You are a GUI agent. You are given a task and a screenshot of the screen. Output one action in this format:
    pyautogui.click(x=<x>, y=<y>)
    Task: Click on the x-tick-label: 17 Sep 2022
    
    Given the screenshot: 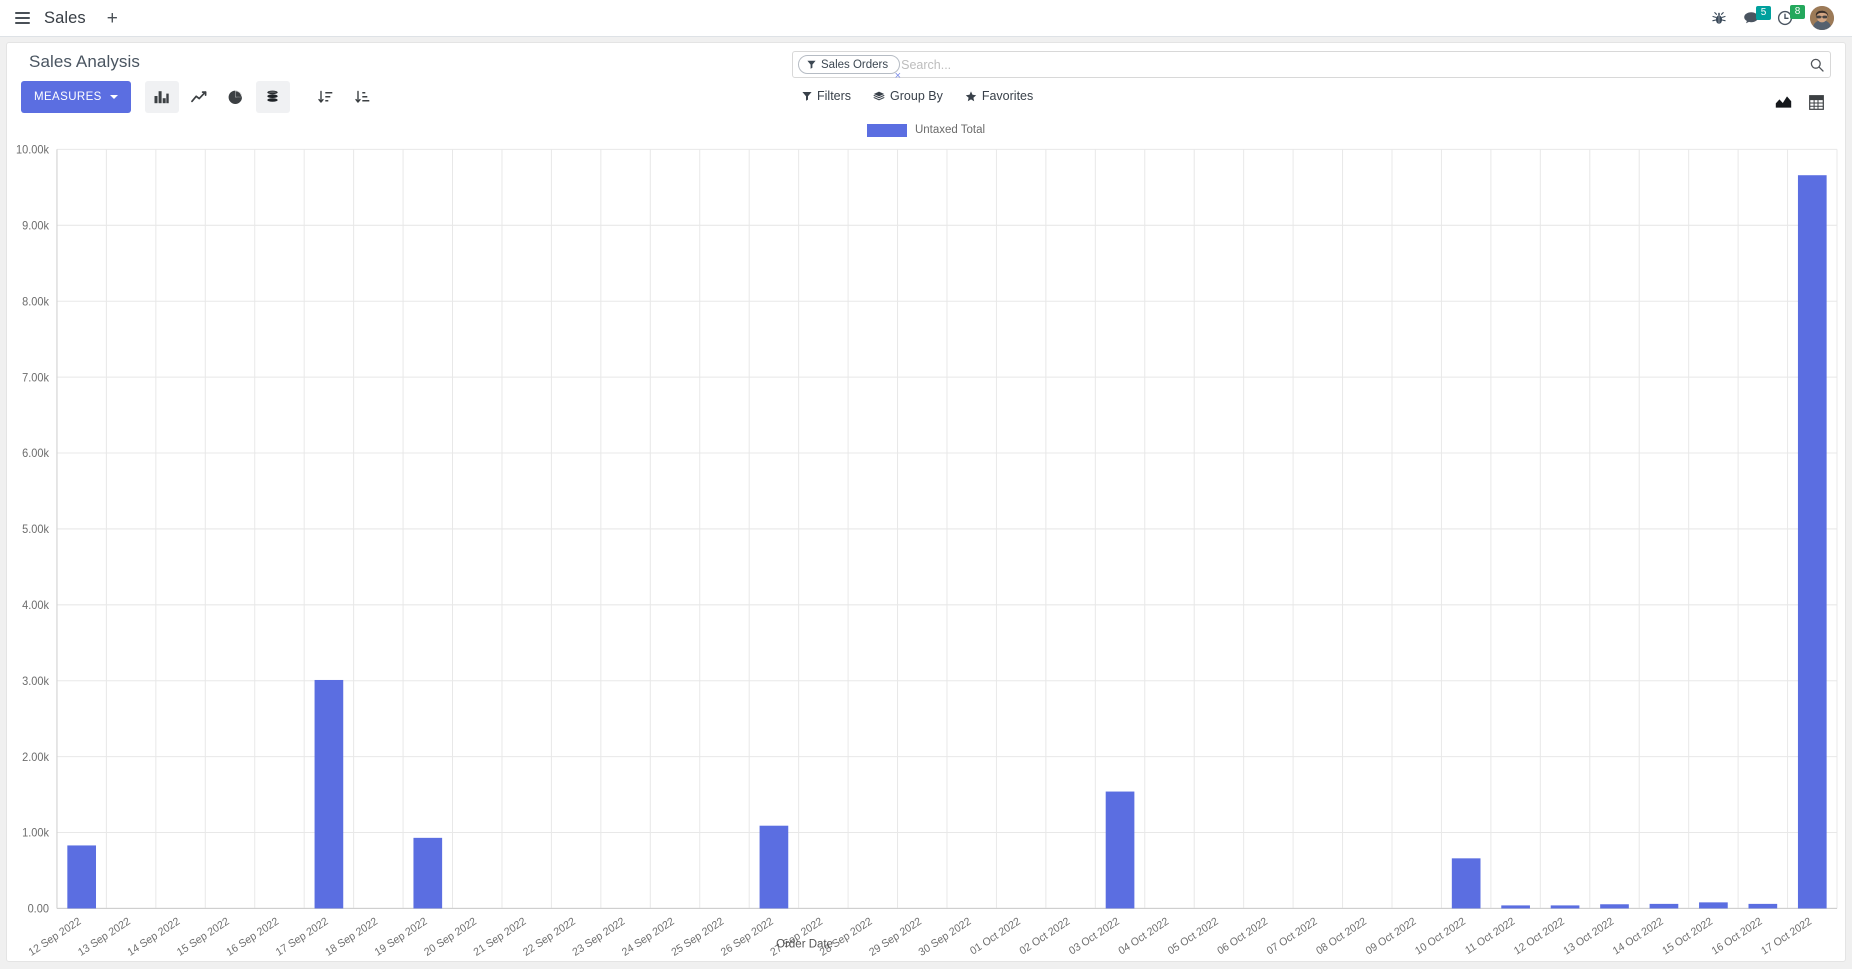 What is the action you would take?
    pyautogui.click(x=302, y=937)
    